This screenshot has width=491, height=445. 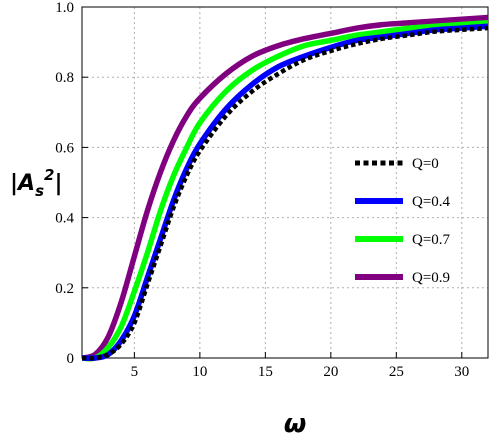 What do you see at coordinates (461, 372) in the screenshot?
I see `x-tick-label: 30` at bounding box center [461, 372].